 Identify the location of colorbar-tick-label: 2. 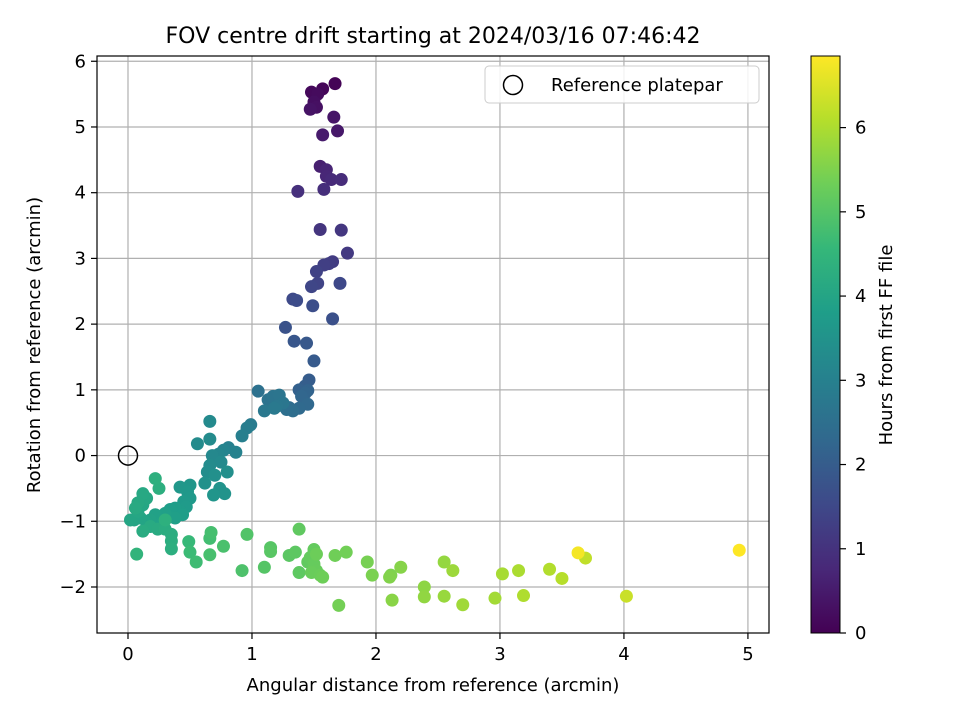
(860, 465).